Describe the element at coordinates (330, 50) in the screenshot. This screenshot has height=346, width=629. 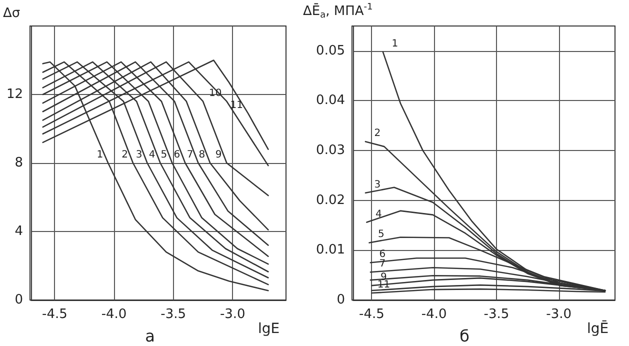
I see `y-tick-label: 0.05` at that location.